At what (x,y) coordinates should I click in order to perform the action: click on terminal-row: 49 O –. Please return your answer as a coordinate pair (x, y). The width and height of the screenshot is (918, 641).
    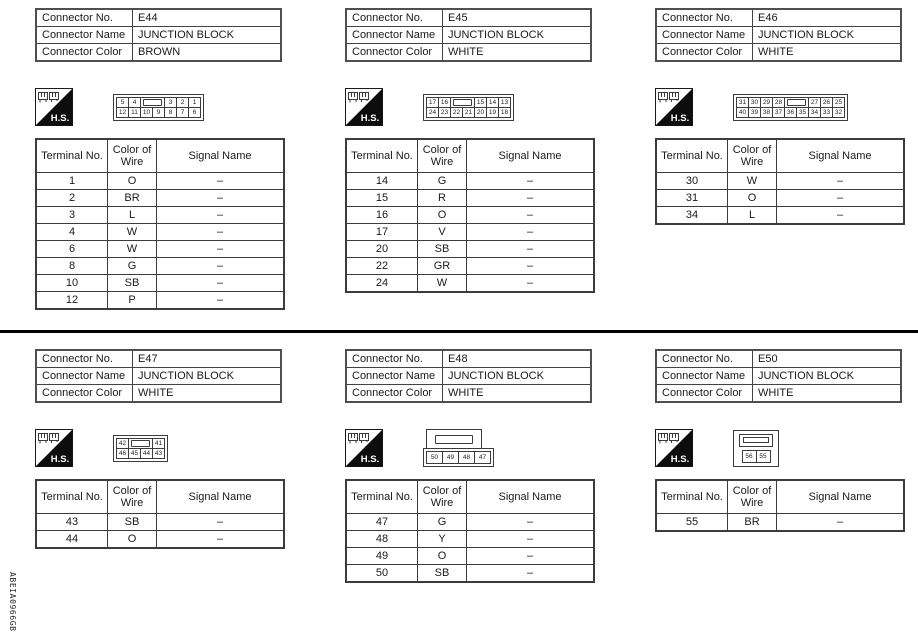
    Looking at the image, I should click on (470, 556).